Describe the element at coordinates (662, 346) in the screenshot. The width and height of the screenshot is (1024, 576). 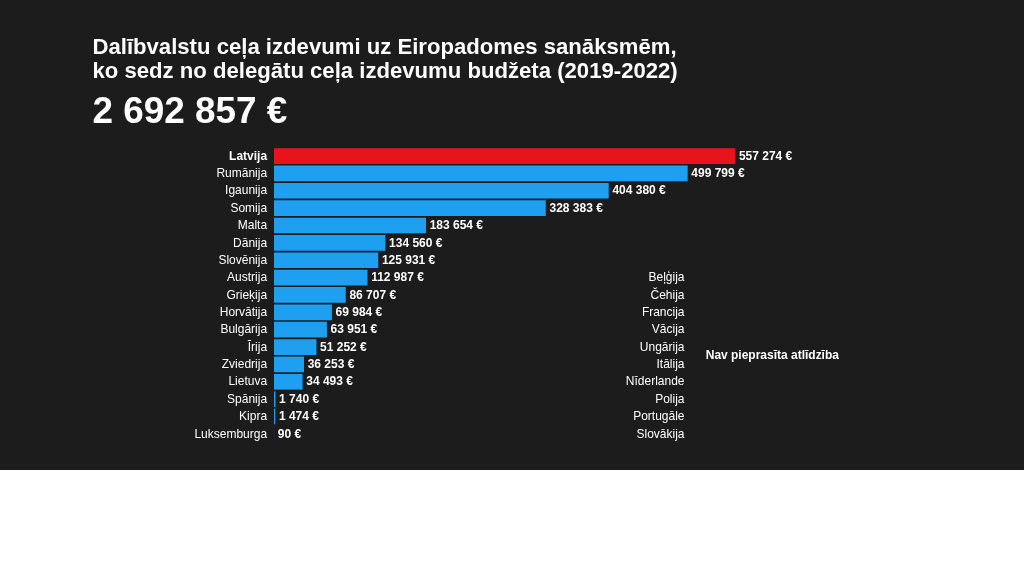
I see `annotation: Ungārija` at that location.